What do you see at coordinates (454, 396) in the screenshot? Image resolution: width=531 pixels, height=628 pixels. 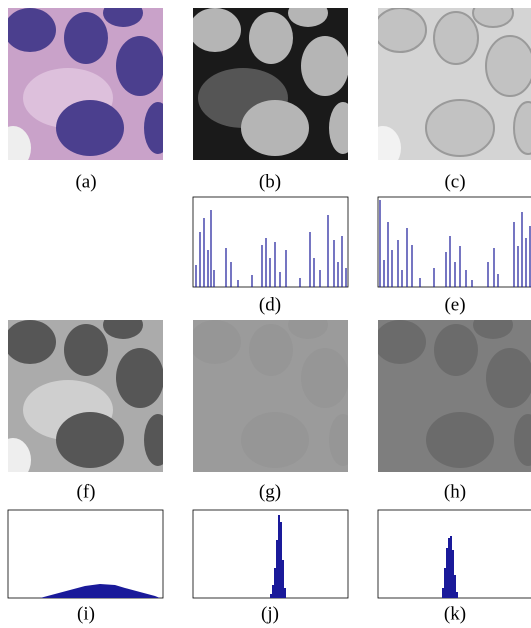 I see `image-h` at bounding box center [454, 396].